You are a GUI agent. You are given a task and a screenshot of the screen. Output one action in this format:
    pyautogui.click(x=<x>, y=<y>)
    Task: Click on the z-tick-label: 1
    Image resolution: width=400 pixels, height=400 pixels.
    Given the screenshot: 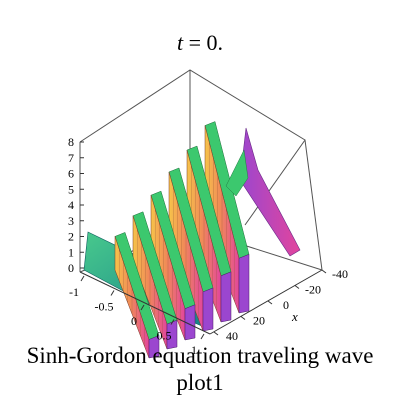 What is the action you would take?
    pyautogui.click(x=71, y=252)
    